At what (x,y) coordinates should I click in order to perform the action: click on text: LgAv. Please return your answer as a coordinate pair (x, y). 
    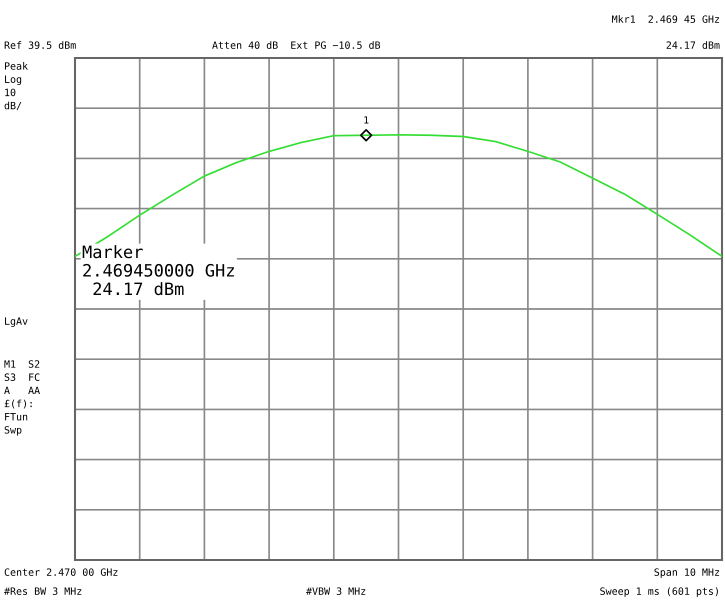
    Looking at the image, I should click on (16, 322).